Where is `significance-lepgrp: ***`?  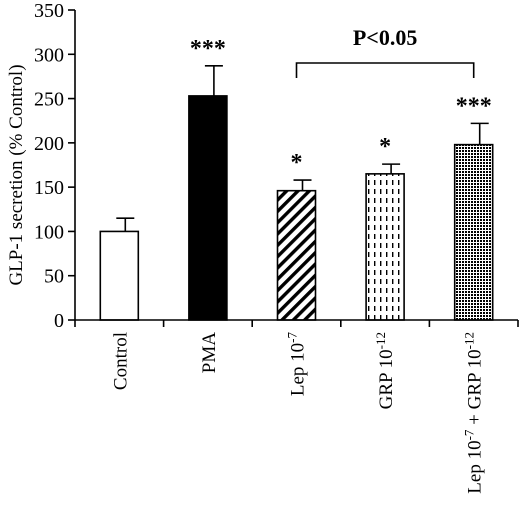 significance-lepgrp: *** is located at coordinates (474, 106).